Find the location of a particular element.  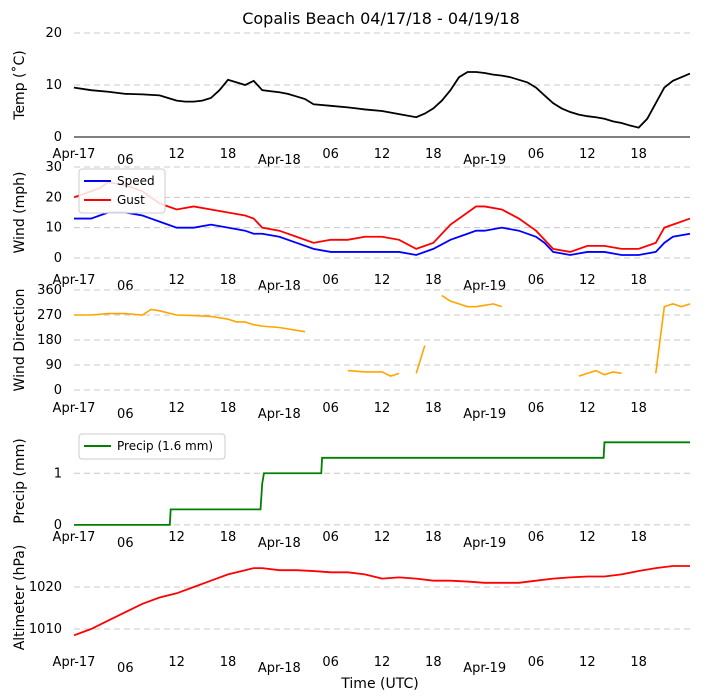

wind-xtick-label: Apr-19 is located at coordinates (484, 286).